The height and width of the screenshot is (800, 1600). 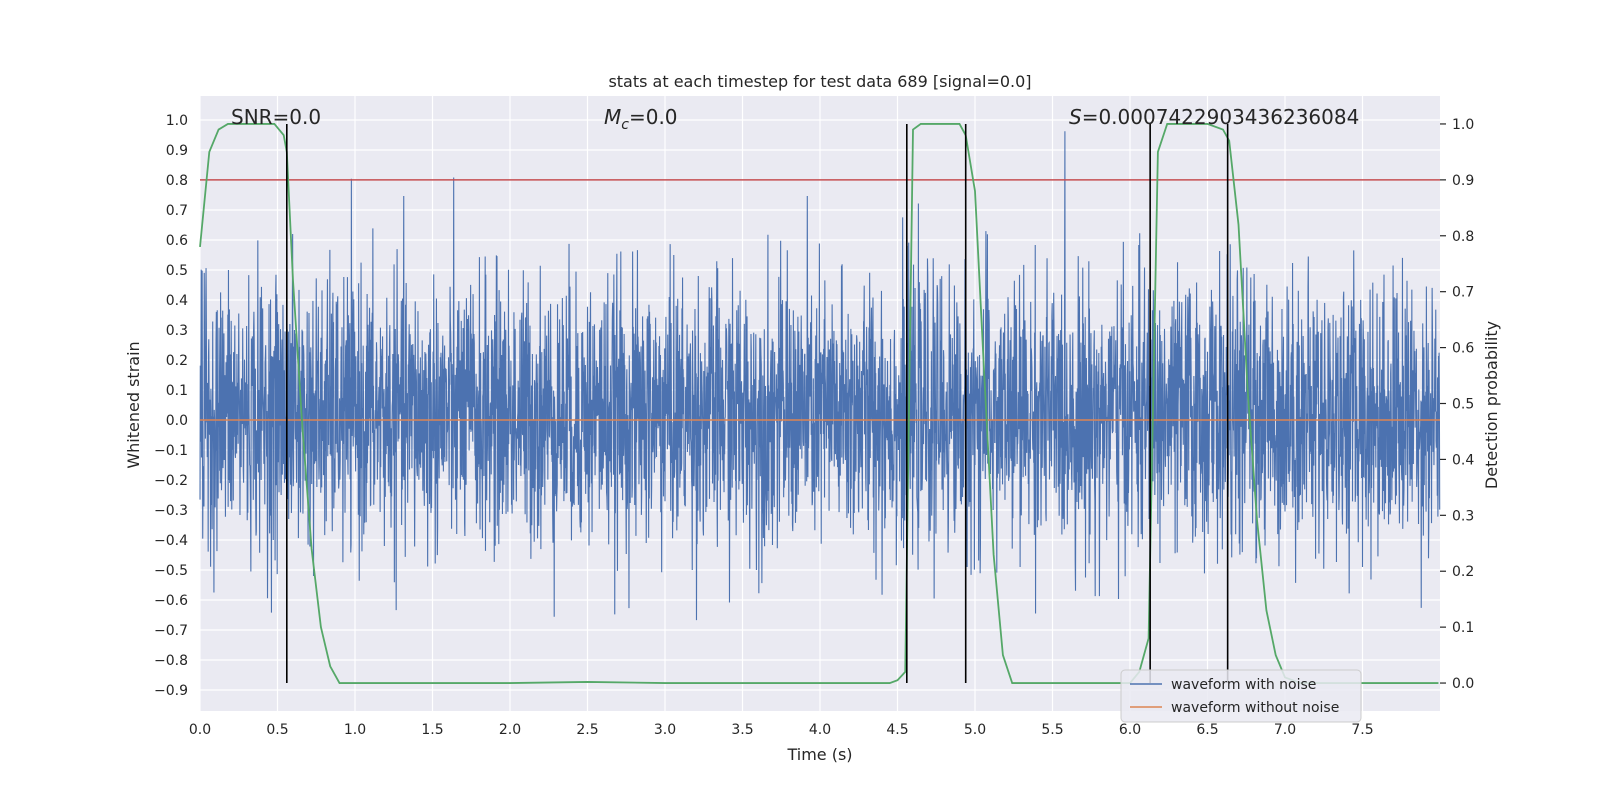 I want to click on y2-tick-label: 0.4, so click(x=1463, y=460).